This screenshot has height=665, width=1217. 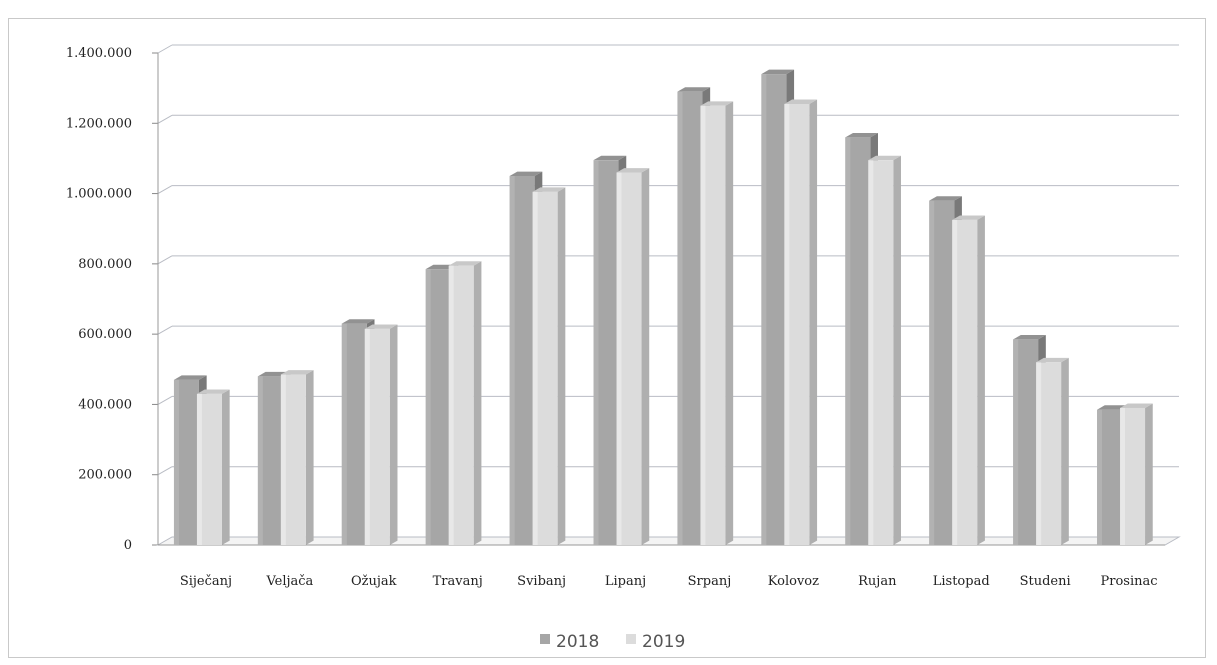 What do you see at coordinates (213, 467) in the screenshot?
I see `bar-2019-Siječanj` at bounding box center [213, 467].